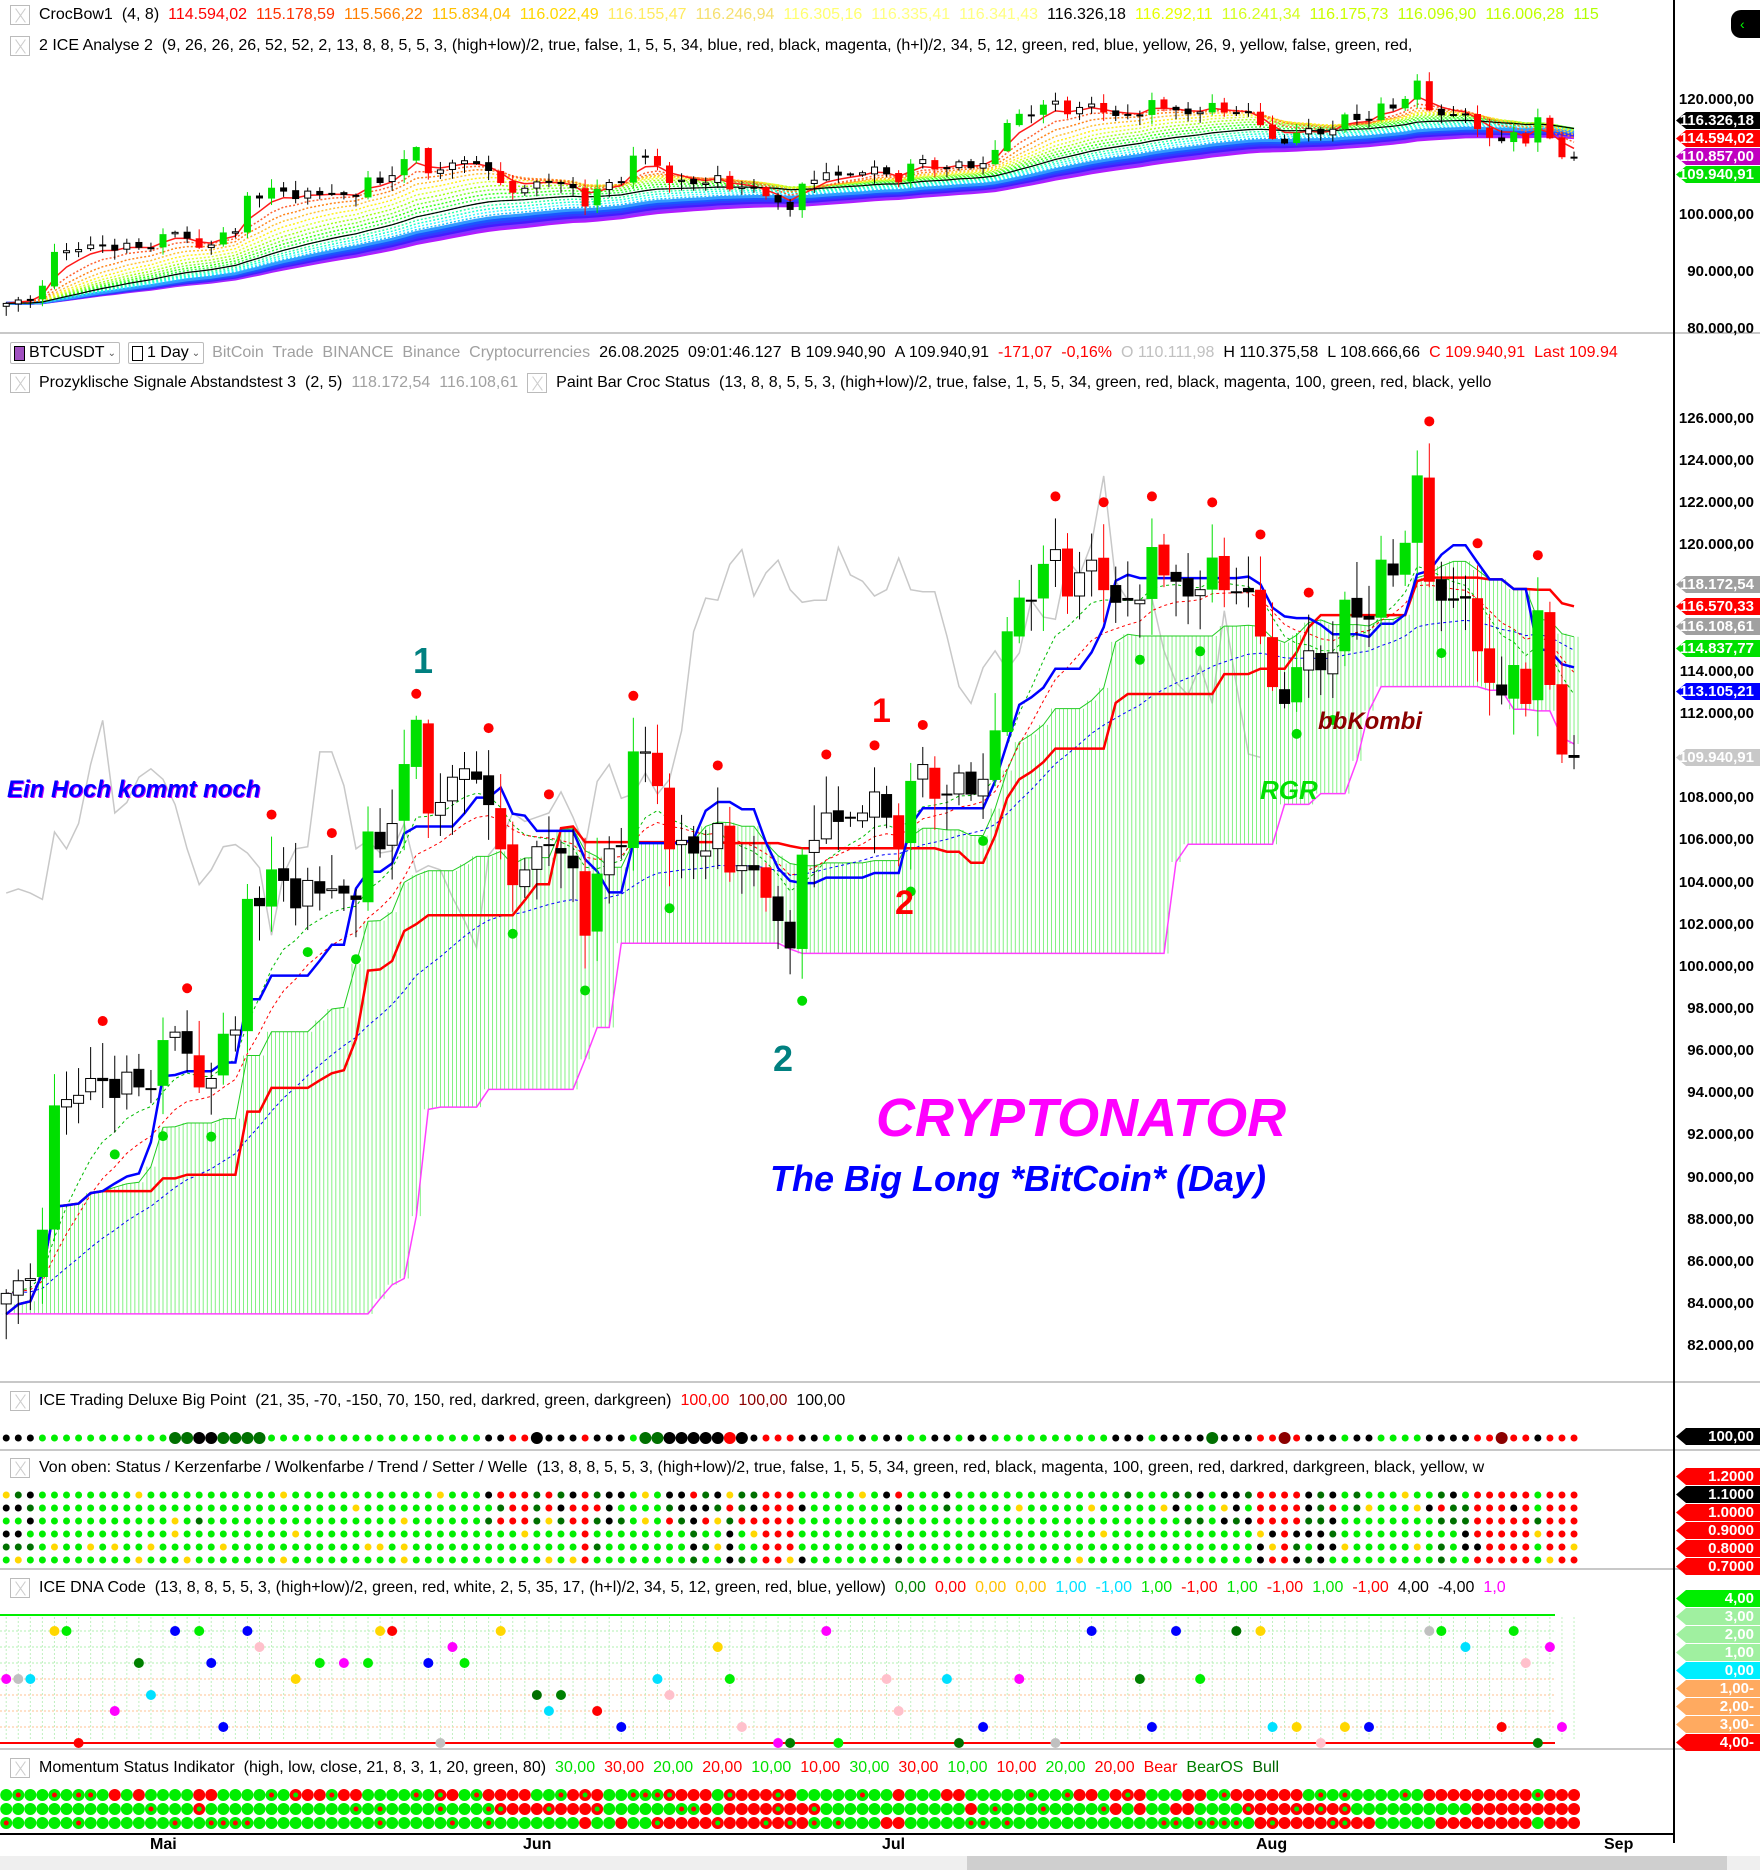 Image resolution: width=1760 pixels, height=1870 pixels. What do you see at coordinates (1289, 790) in the screenshot?
I see `annotation-rgr: RGR` at bounding box center [1289, 790].